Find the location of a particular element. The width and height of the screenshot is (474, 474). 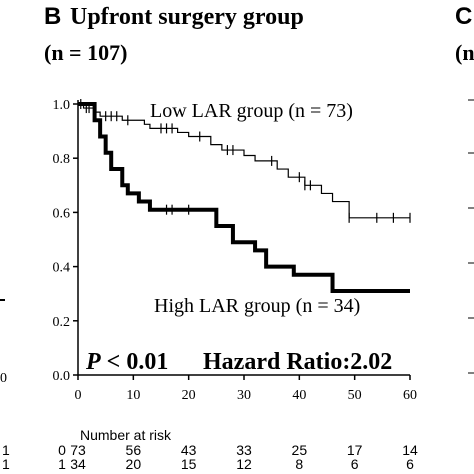

prev-panel-x-tick: 0 is located at coordinates (3, 378).